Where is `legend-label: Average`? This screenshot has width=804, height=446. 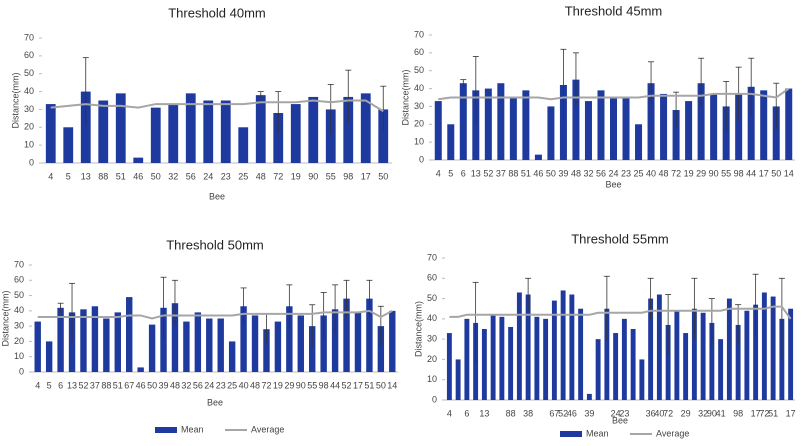
legend-label: Average is located at coordinates (267, 429).